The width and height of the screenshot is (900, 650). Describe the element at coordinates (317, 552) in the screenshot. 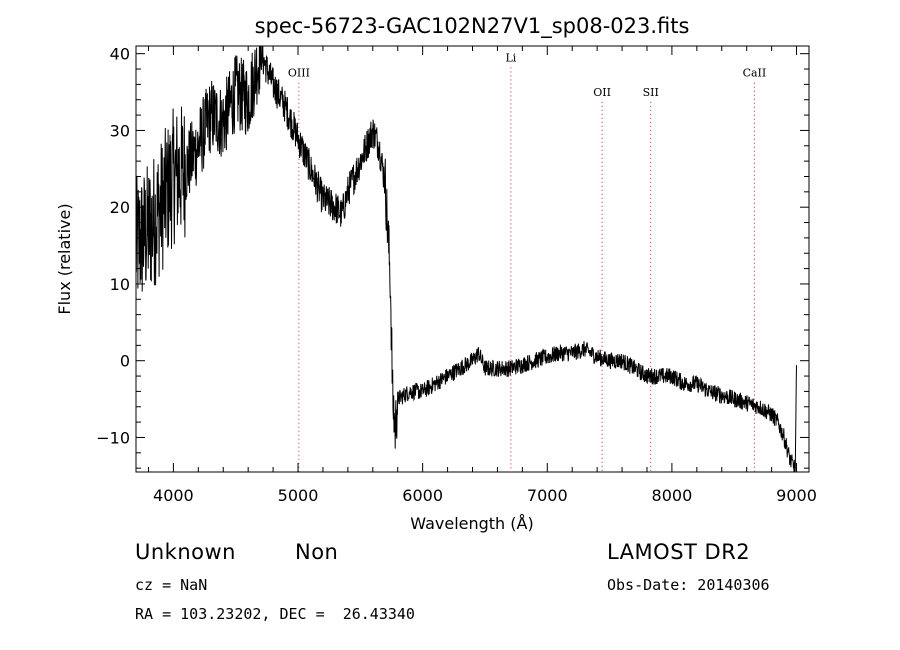

I see `object-subclass: Non` at that location.